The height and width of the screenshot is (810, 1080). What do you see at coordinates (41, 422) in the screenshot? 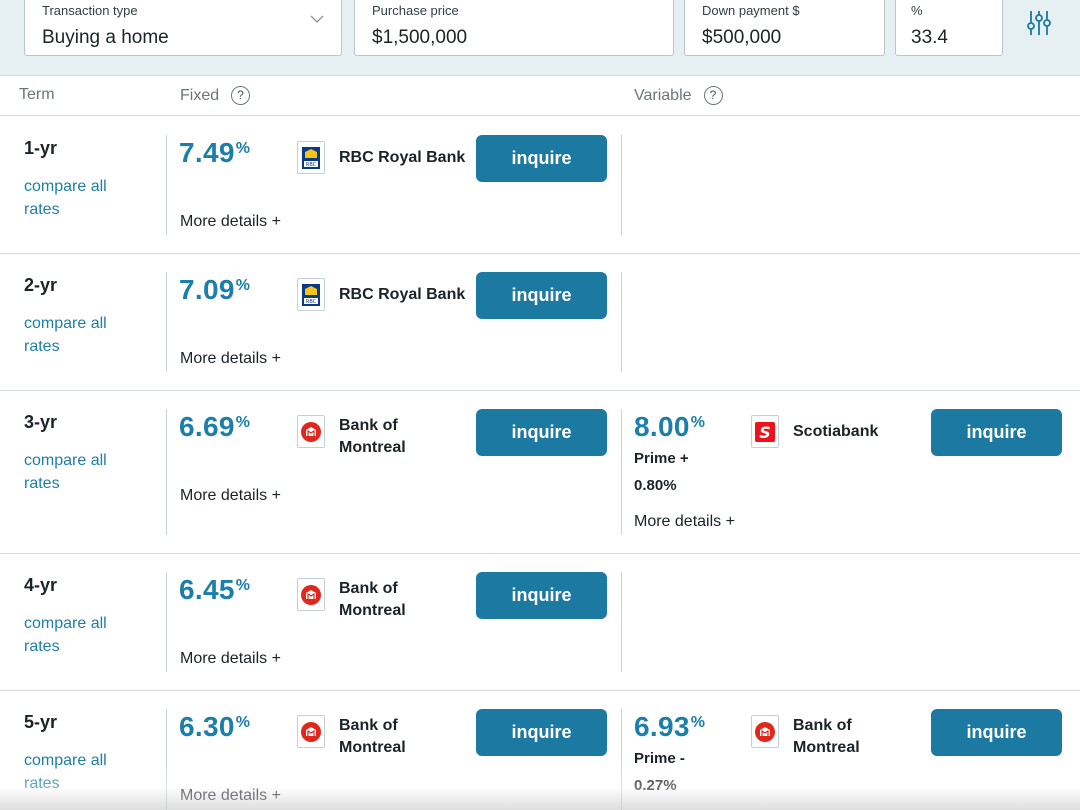
I see `term-label: 3-yr` at bounding box center [41, 422].